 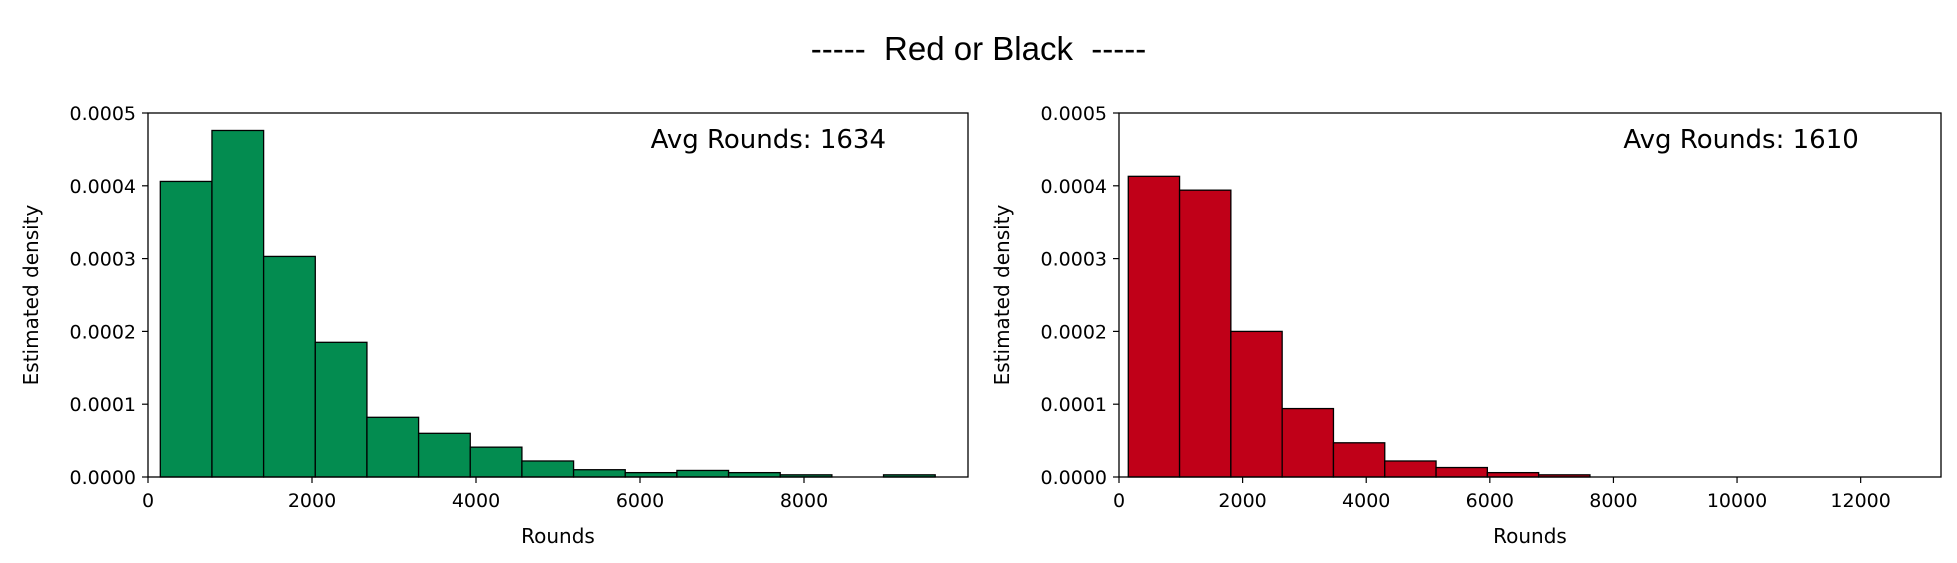 I want to click on avg-rounds-annotation: Avg Rounds: 1610, so click(x=1740, y=140).